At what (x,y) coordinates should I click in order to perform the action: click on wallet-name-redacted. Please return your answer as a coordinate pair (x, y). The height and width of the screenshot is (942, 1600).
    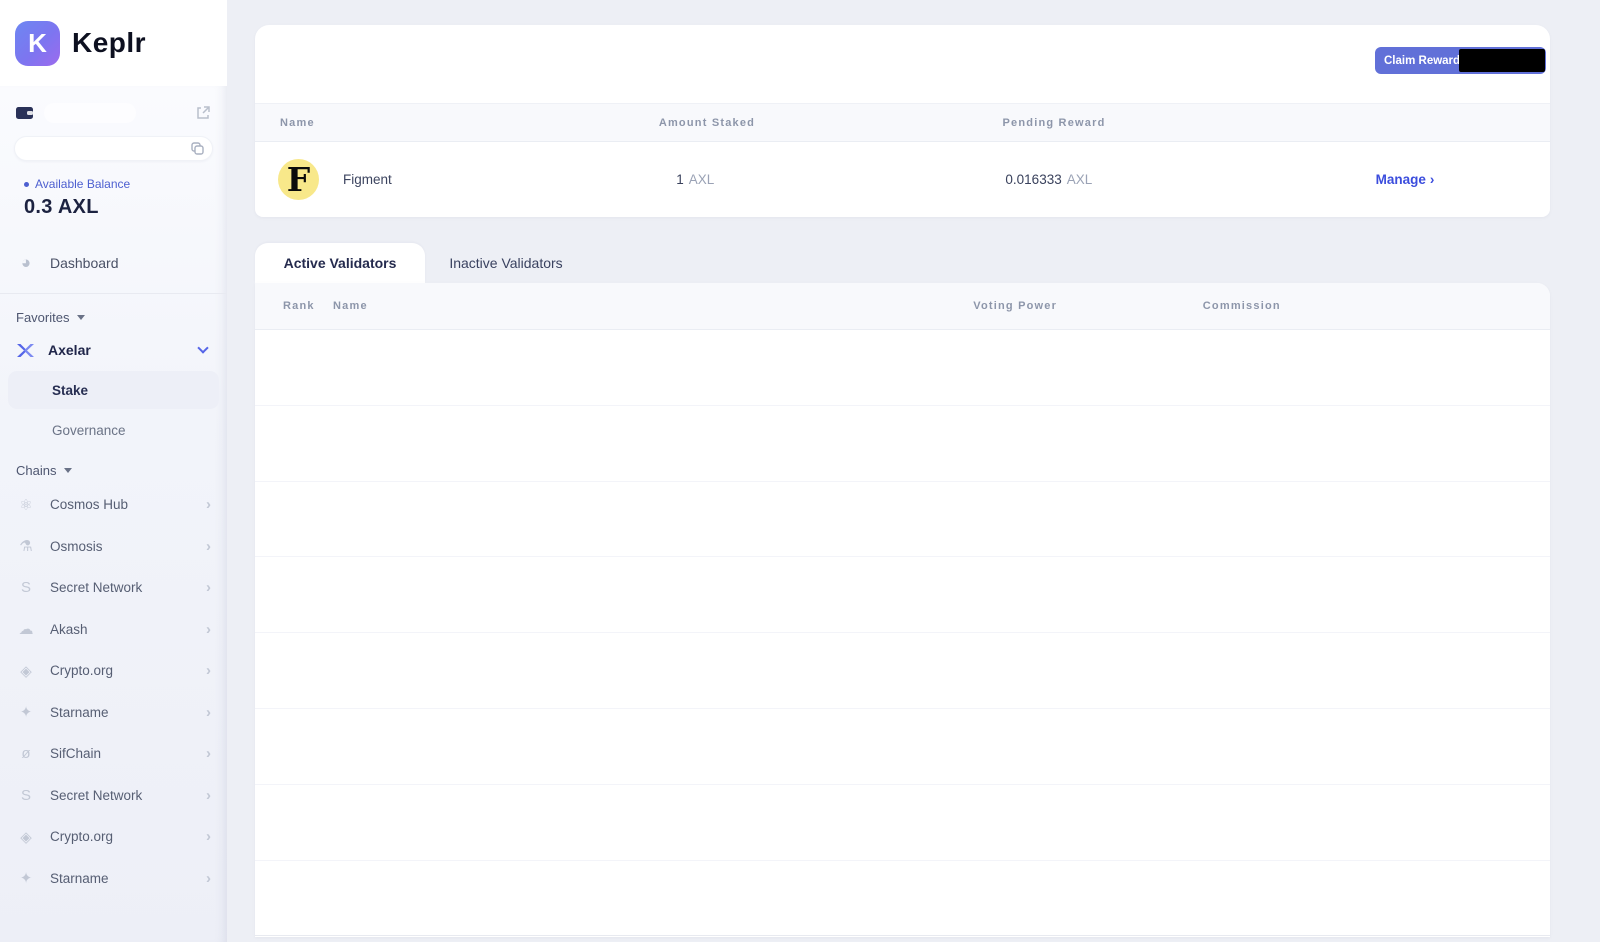
    Looking at the image, I should click on (90, 113).